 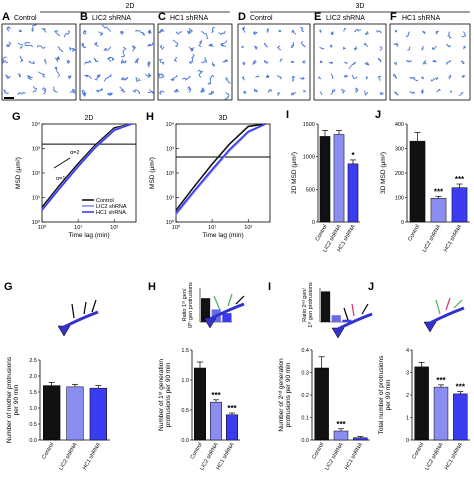 I want to click on y-tick-label: 1, so click(x=407, y=419).